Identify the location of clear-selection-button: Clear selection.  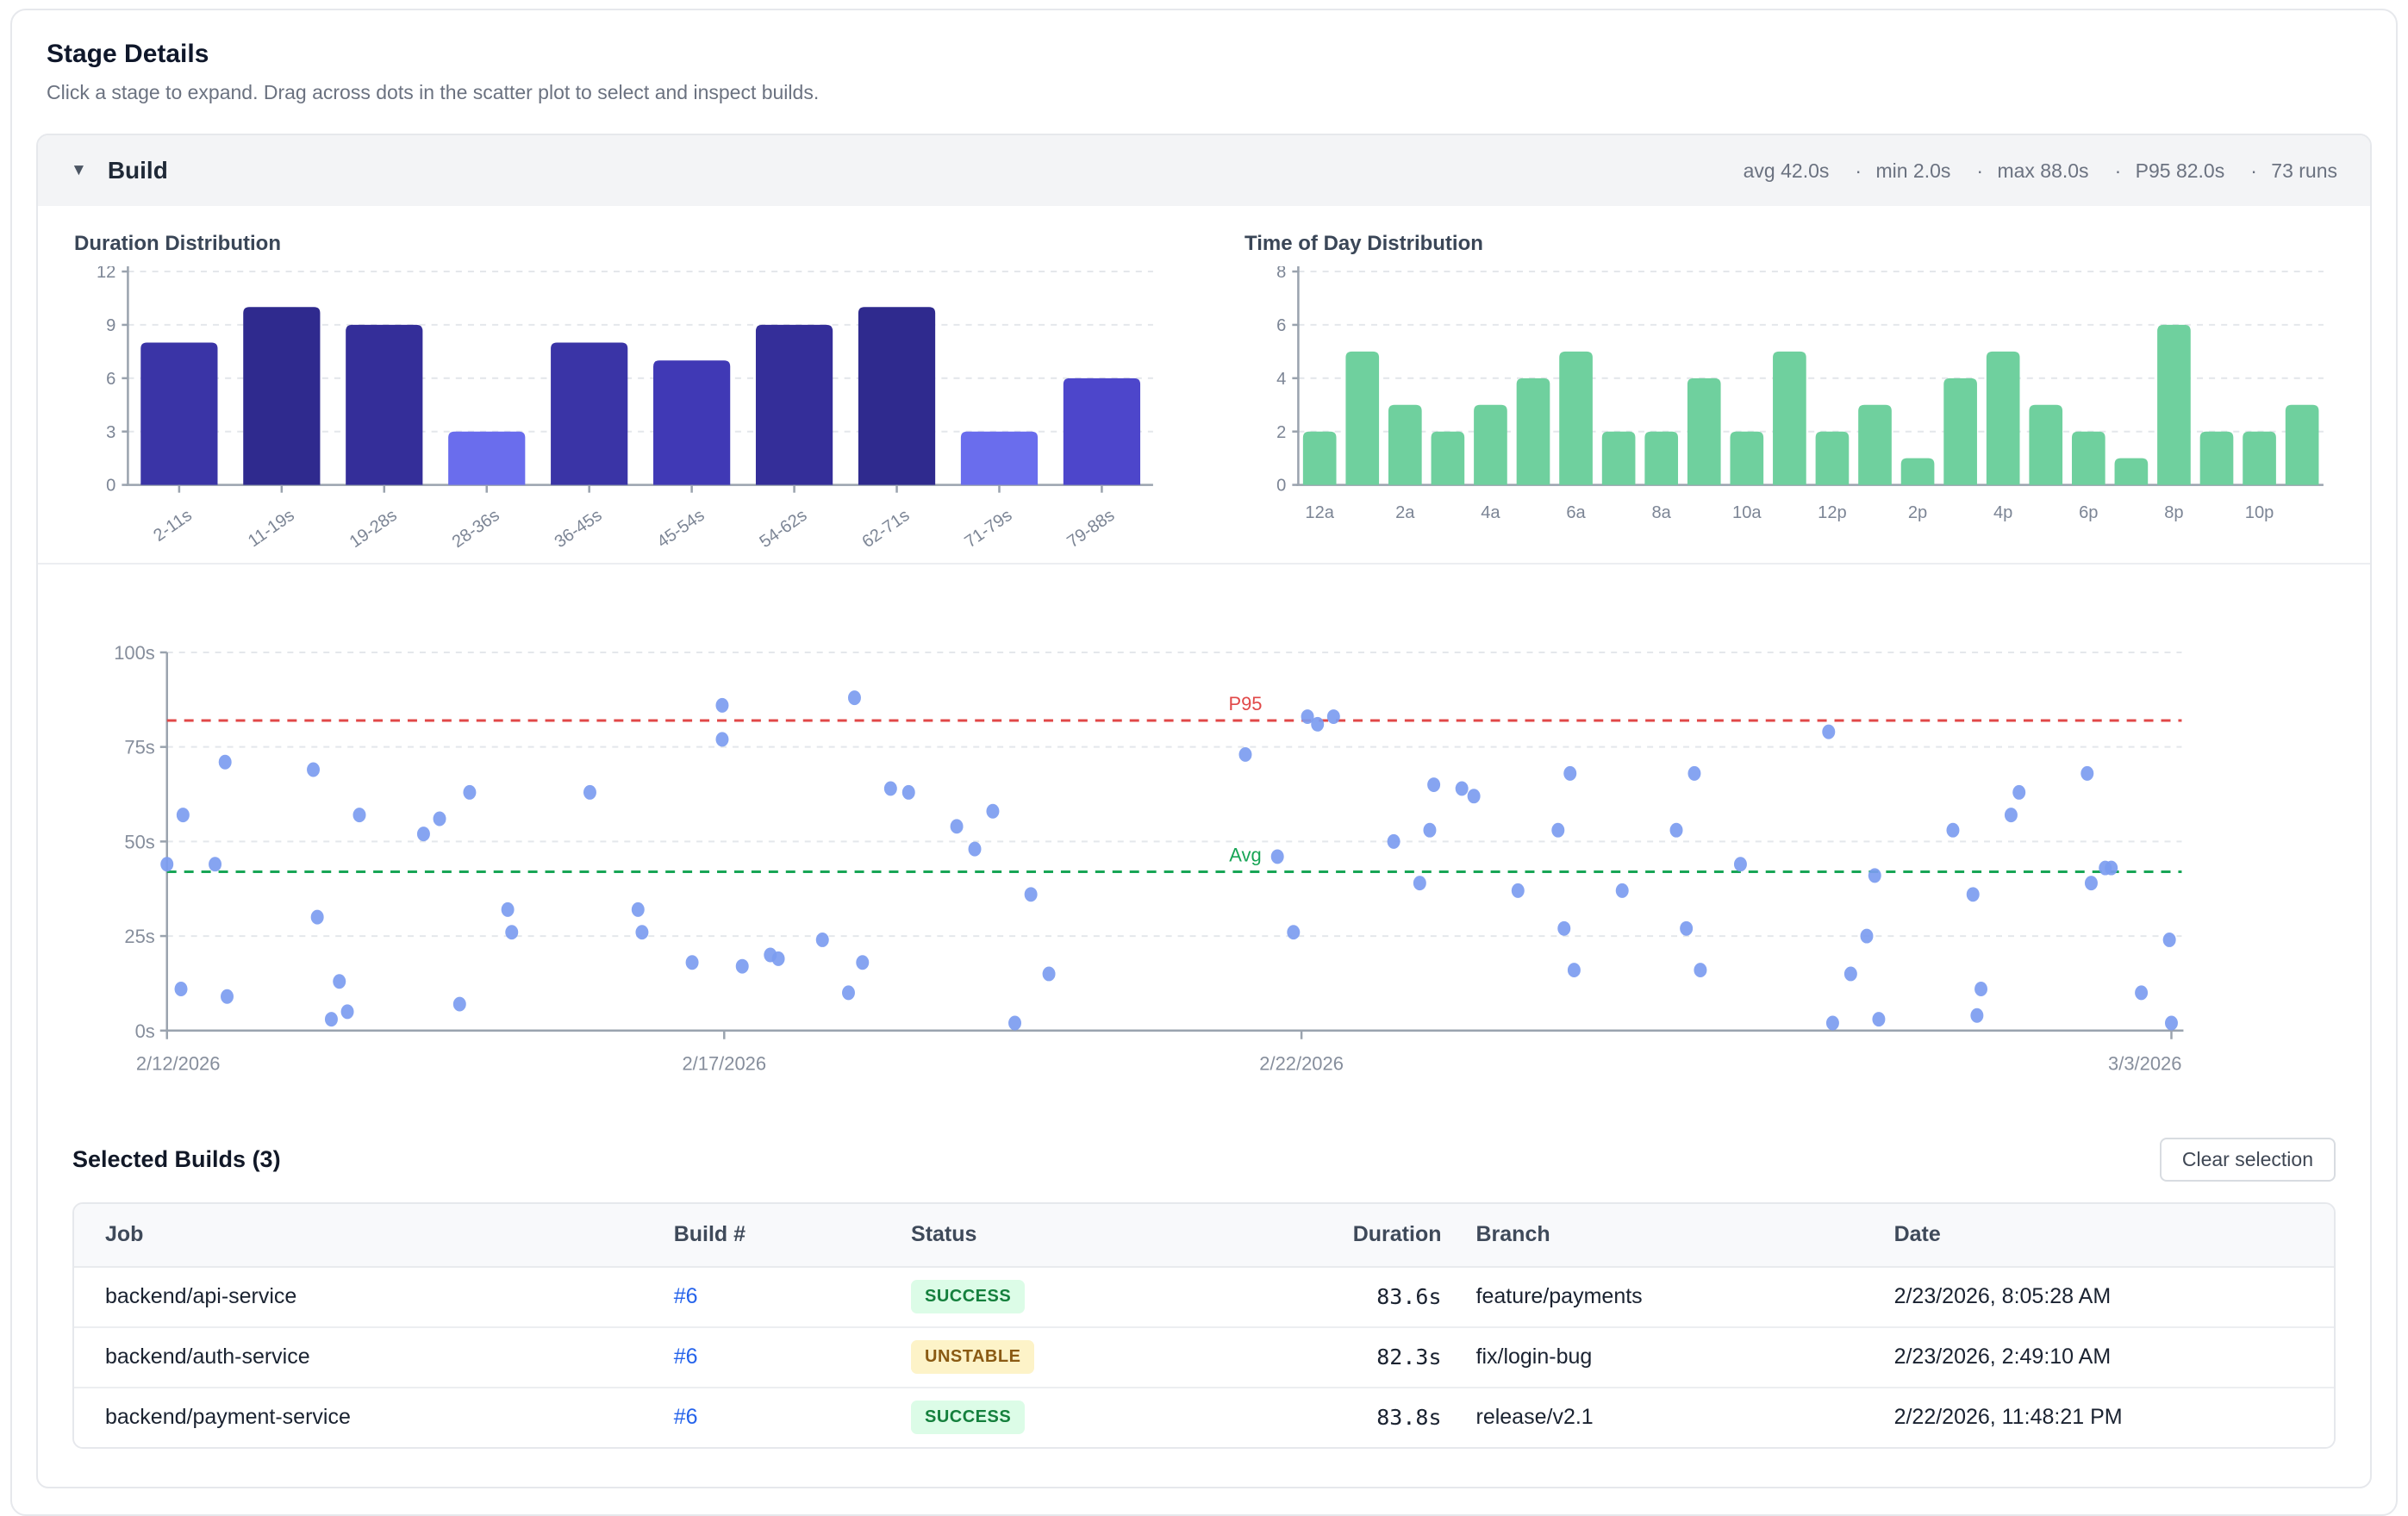
(2247, 1159).